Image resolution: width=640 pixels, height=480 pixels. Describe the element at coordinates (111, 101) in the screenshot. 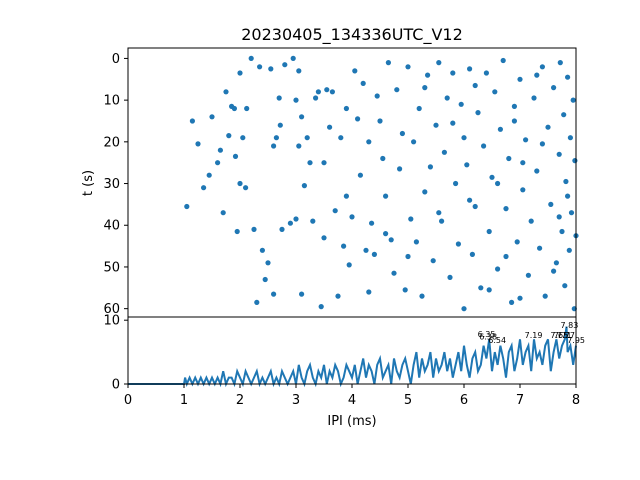

I see `raster-y-tick-label: 10` at that location.